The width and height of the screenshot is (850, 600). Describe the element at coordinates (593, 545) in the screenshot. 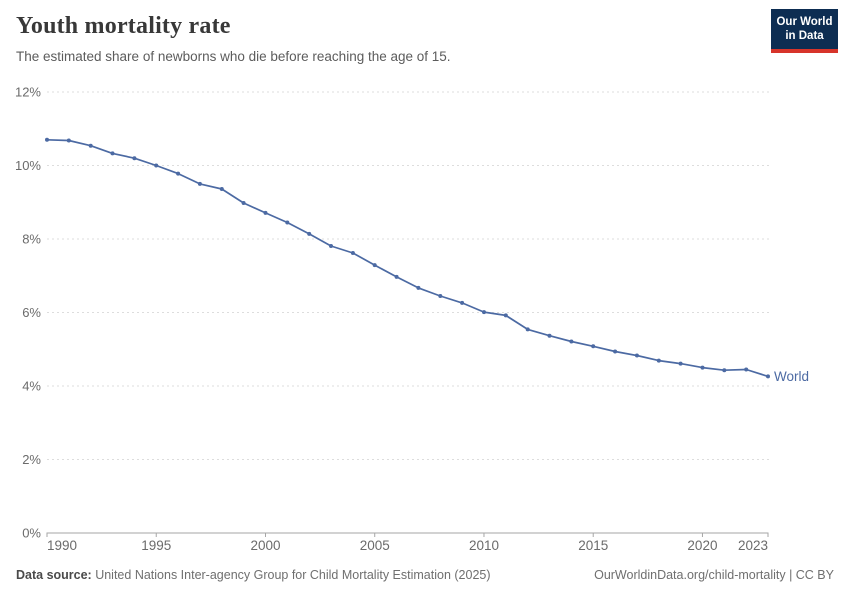

I see `x-axis-tick-label: 2015` at that location.